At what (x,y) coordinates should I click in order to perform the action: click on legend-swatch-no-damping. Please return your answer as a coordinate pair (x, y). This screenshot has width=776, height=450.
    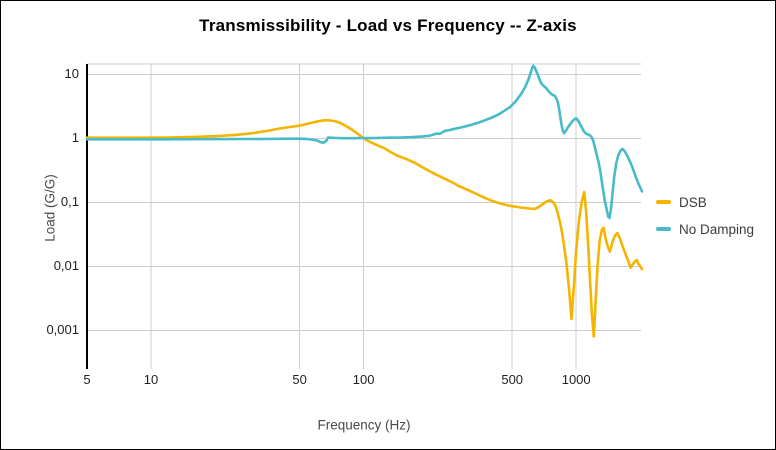
    Looking at the image, I should click on (663, 229).